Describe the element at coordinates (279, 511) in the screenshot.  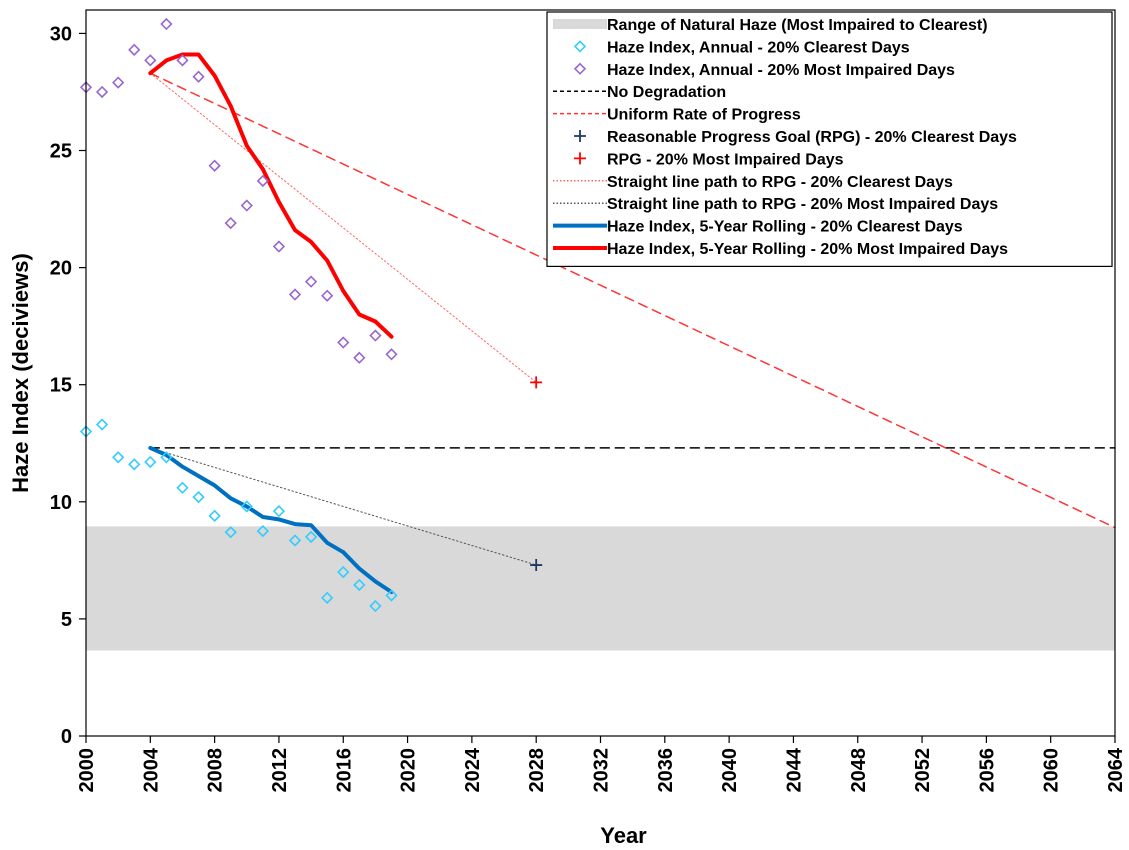
I see `haze-index-annual-20-clearest-days-point-2012` at that location.